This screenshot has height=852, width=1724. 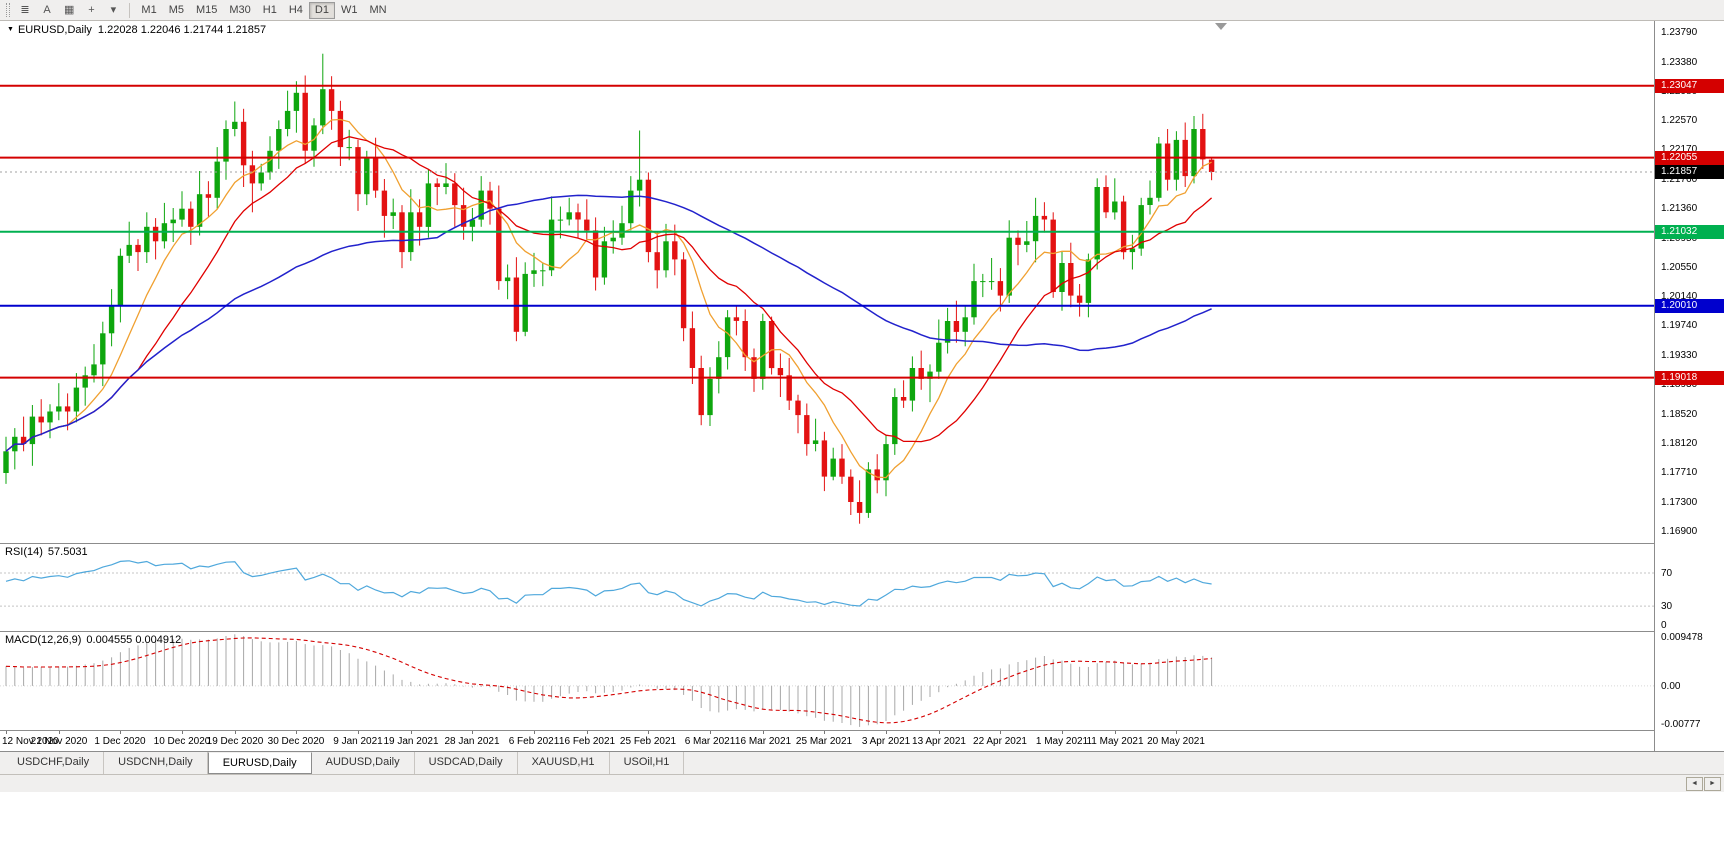 What do you see at coordinates (1679, 355) in the screenshot?
I see `price-tick: 1.19330` at bounding box center [1679, 355].